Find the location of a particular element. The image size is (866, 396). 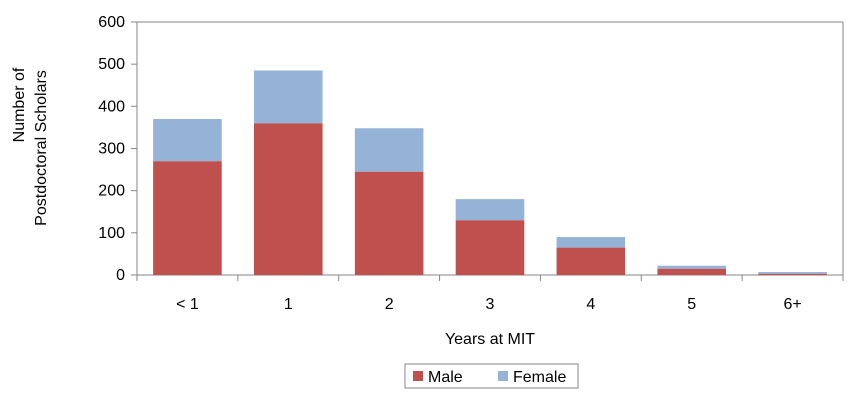

legend-swatch-male is located at coordinates (418, 376).